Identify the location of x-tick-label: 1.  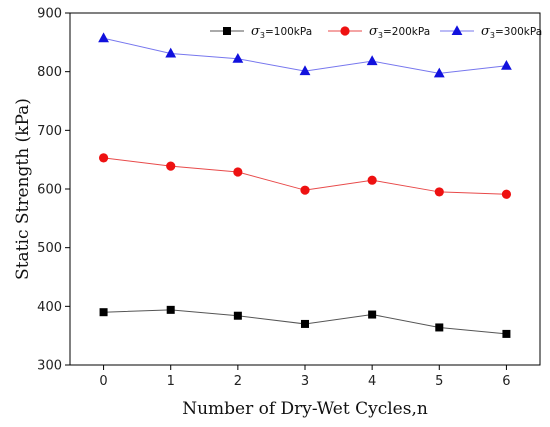
(171, 381).